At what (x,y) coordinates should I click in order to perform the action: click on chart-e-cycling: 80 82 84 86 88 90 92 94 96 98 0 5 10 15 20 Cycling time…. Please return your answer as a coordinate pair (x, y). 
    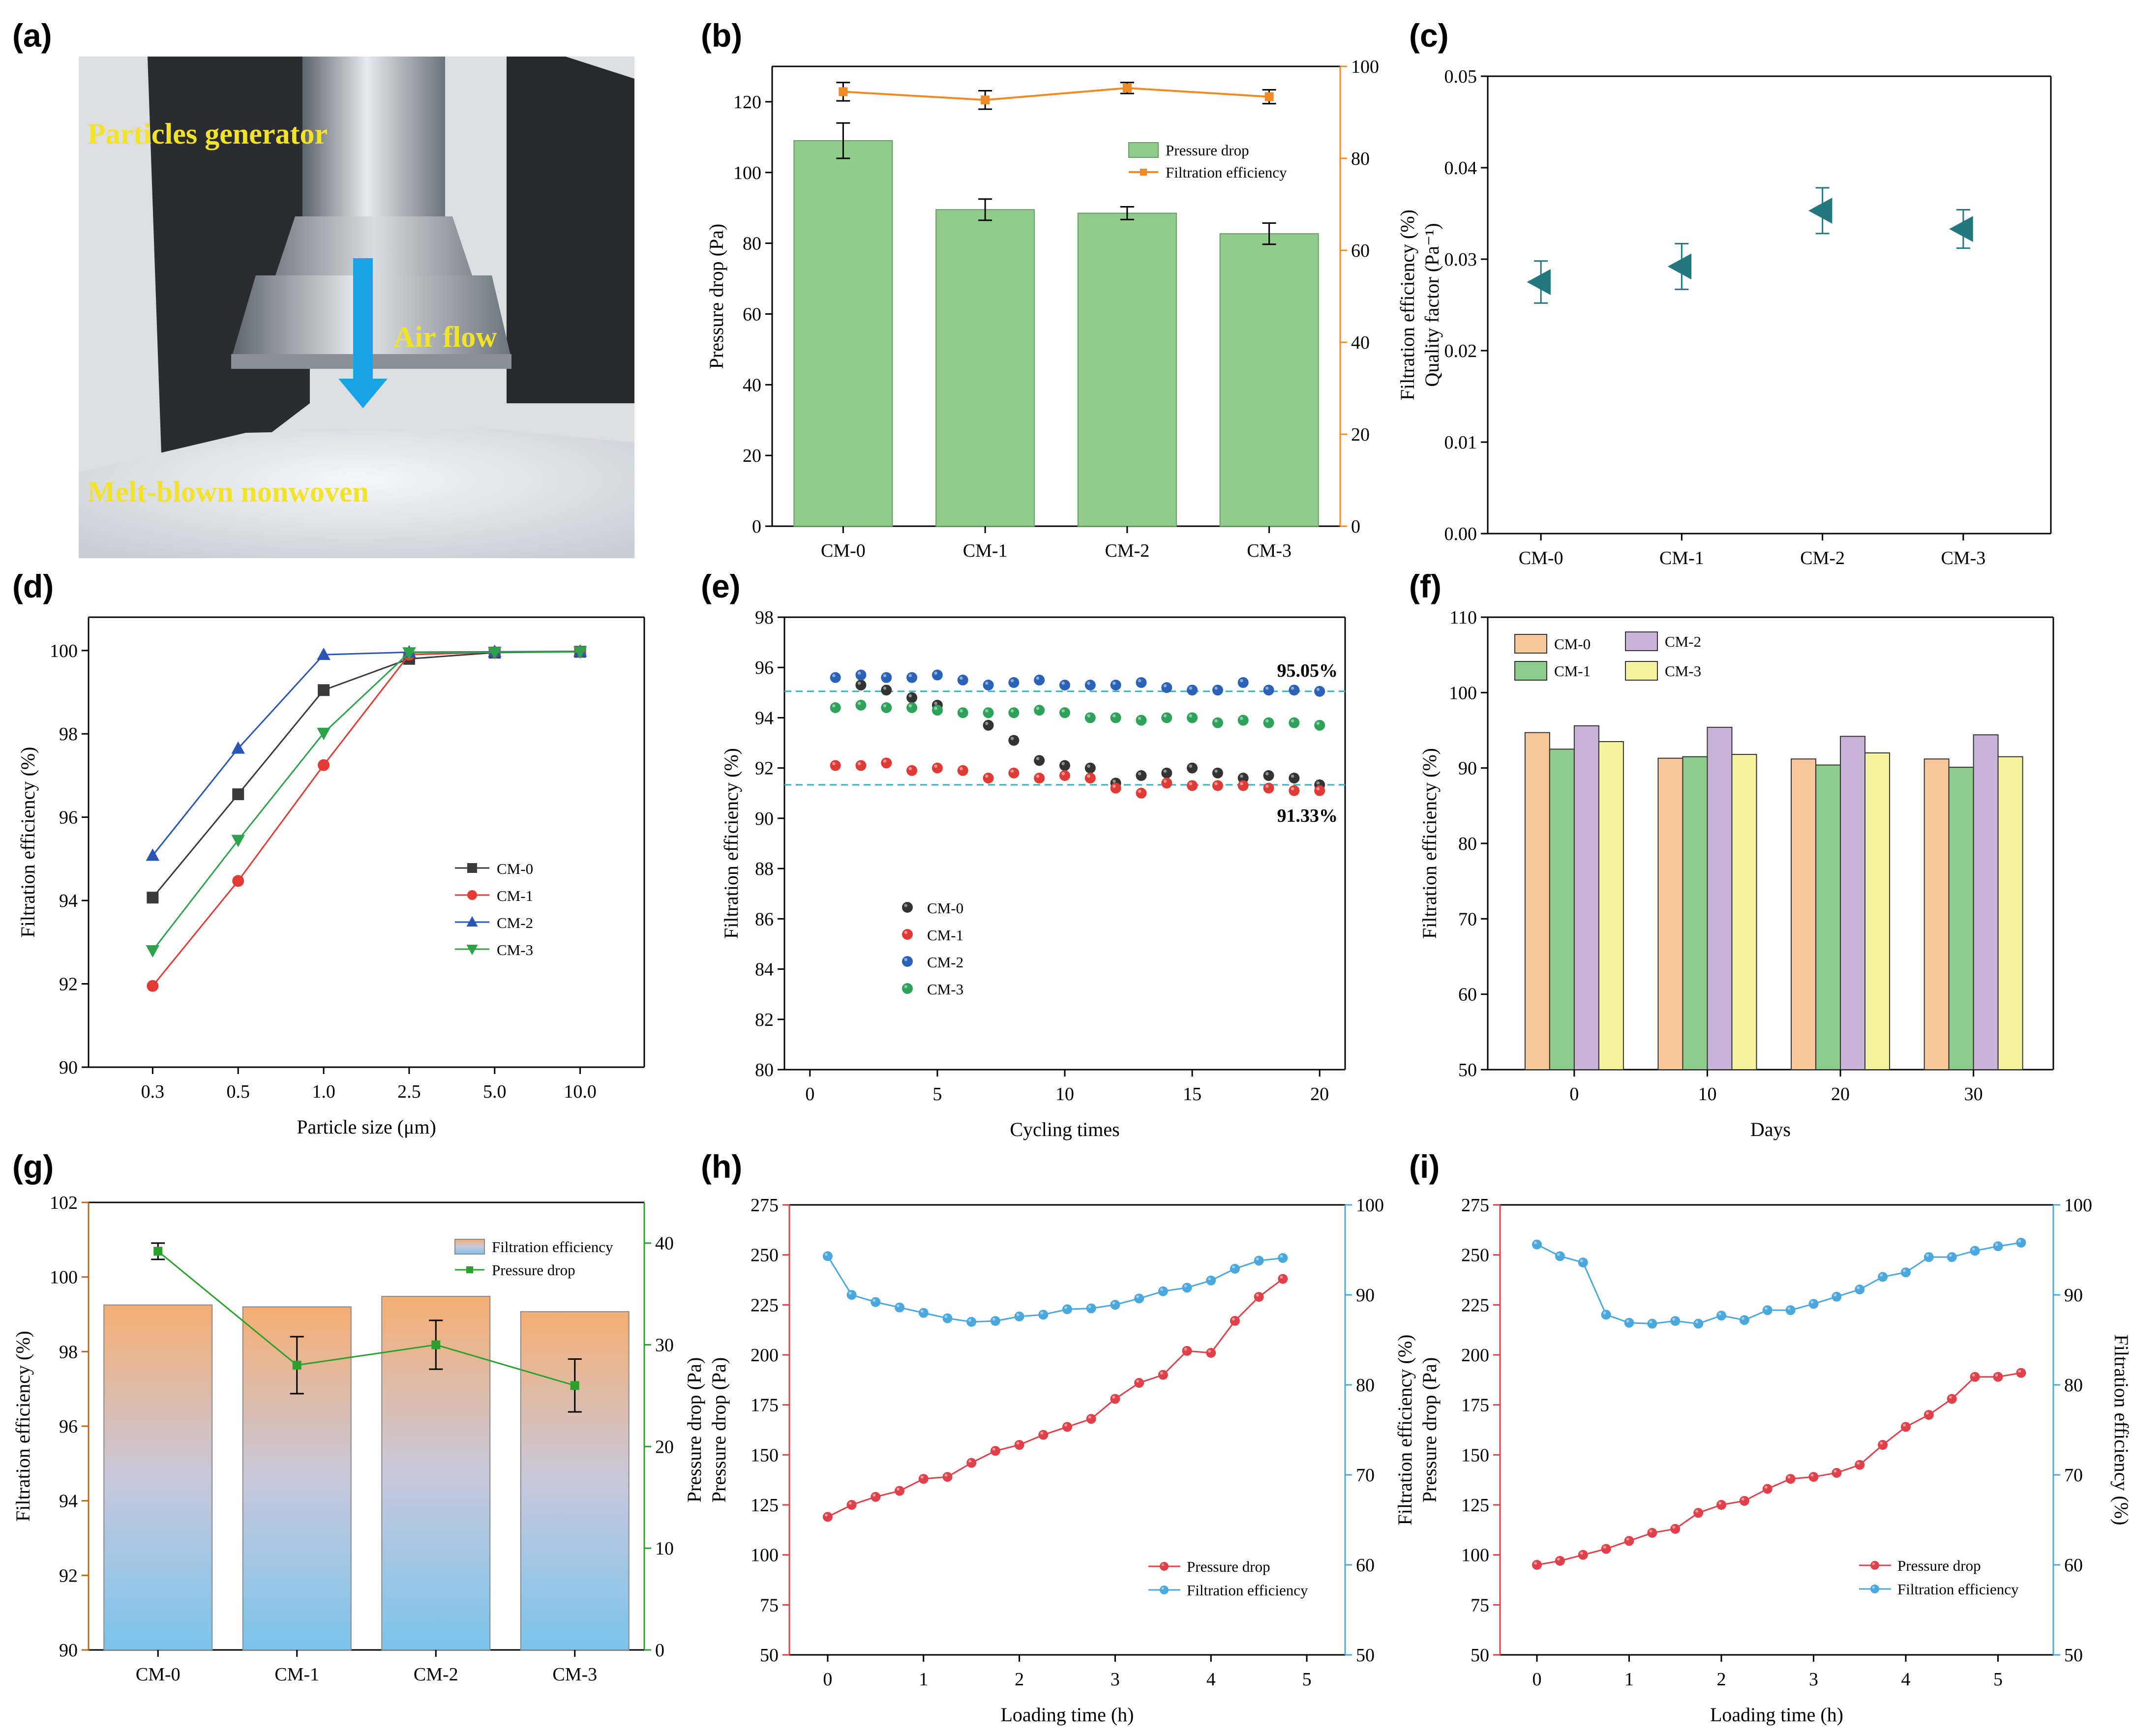
    Looking at the image, I should click on (1033, 873).